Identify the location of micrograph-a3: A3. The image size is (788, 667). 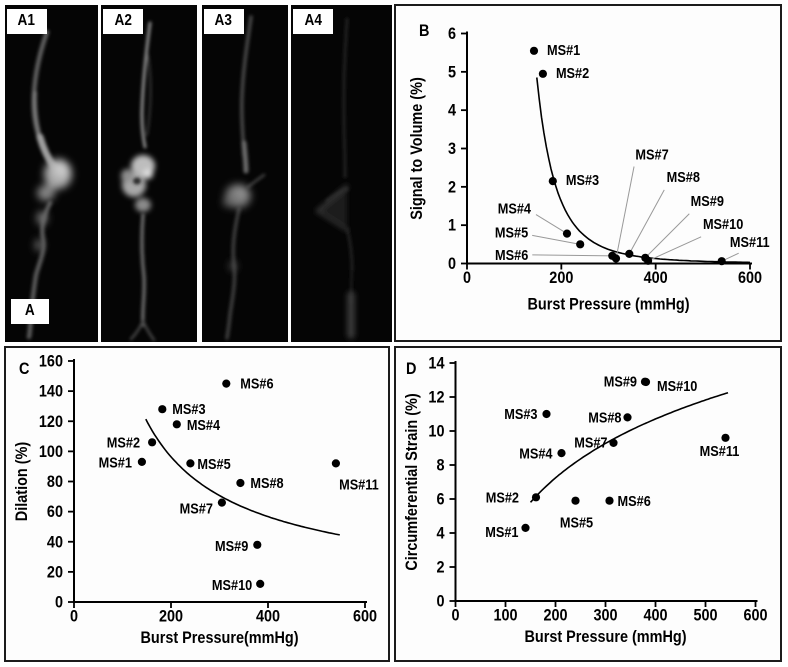
(244, 173).